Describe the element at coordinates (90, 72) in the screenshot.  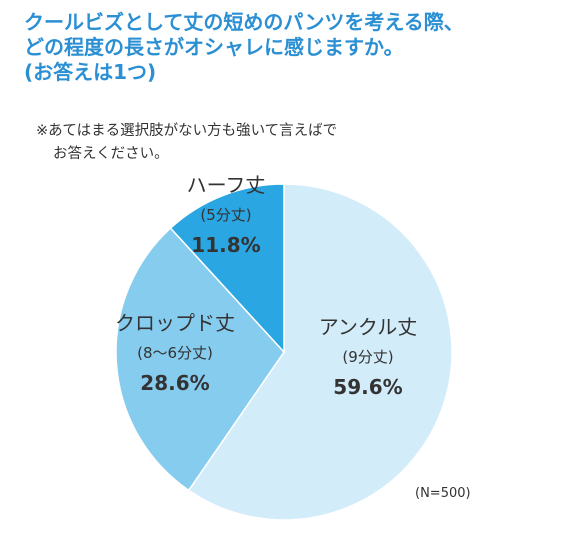
I see `title-line-3: (お答えは1つ)` at that location.